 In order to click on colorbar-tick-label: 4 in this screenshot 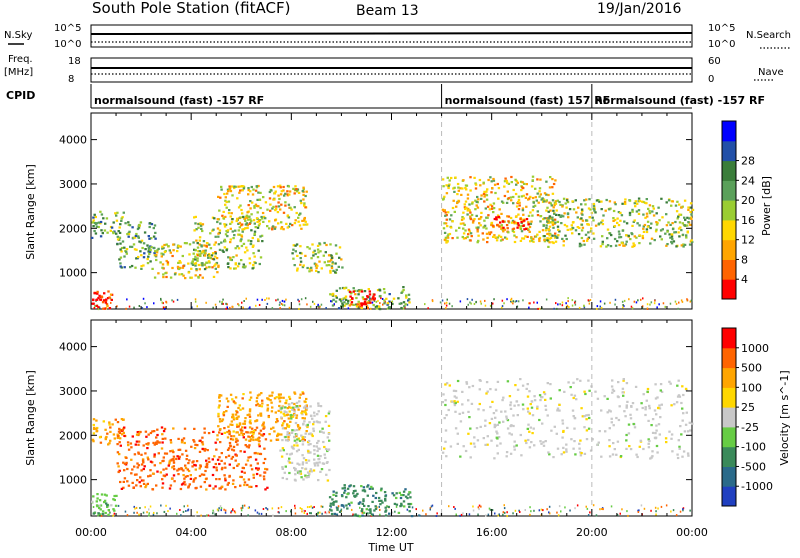, I will do `click(744, 279)`.